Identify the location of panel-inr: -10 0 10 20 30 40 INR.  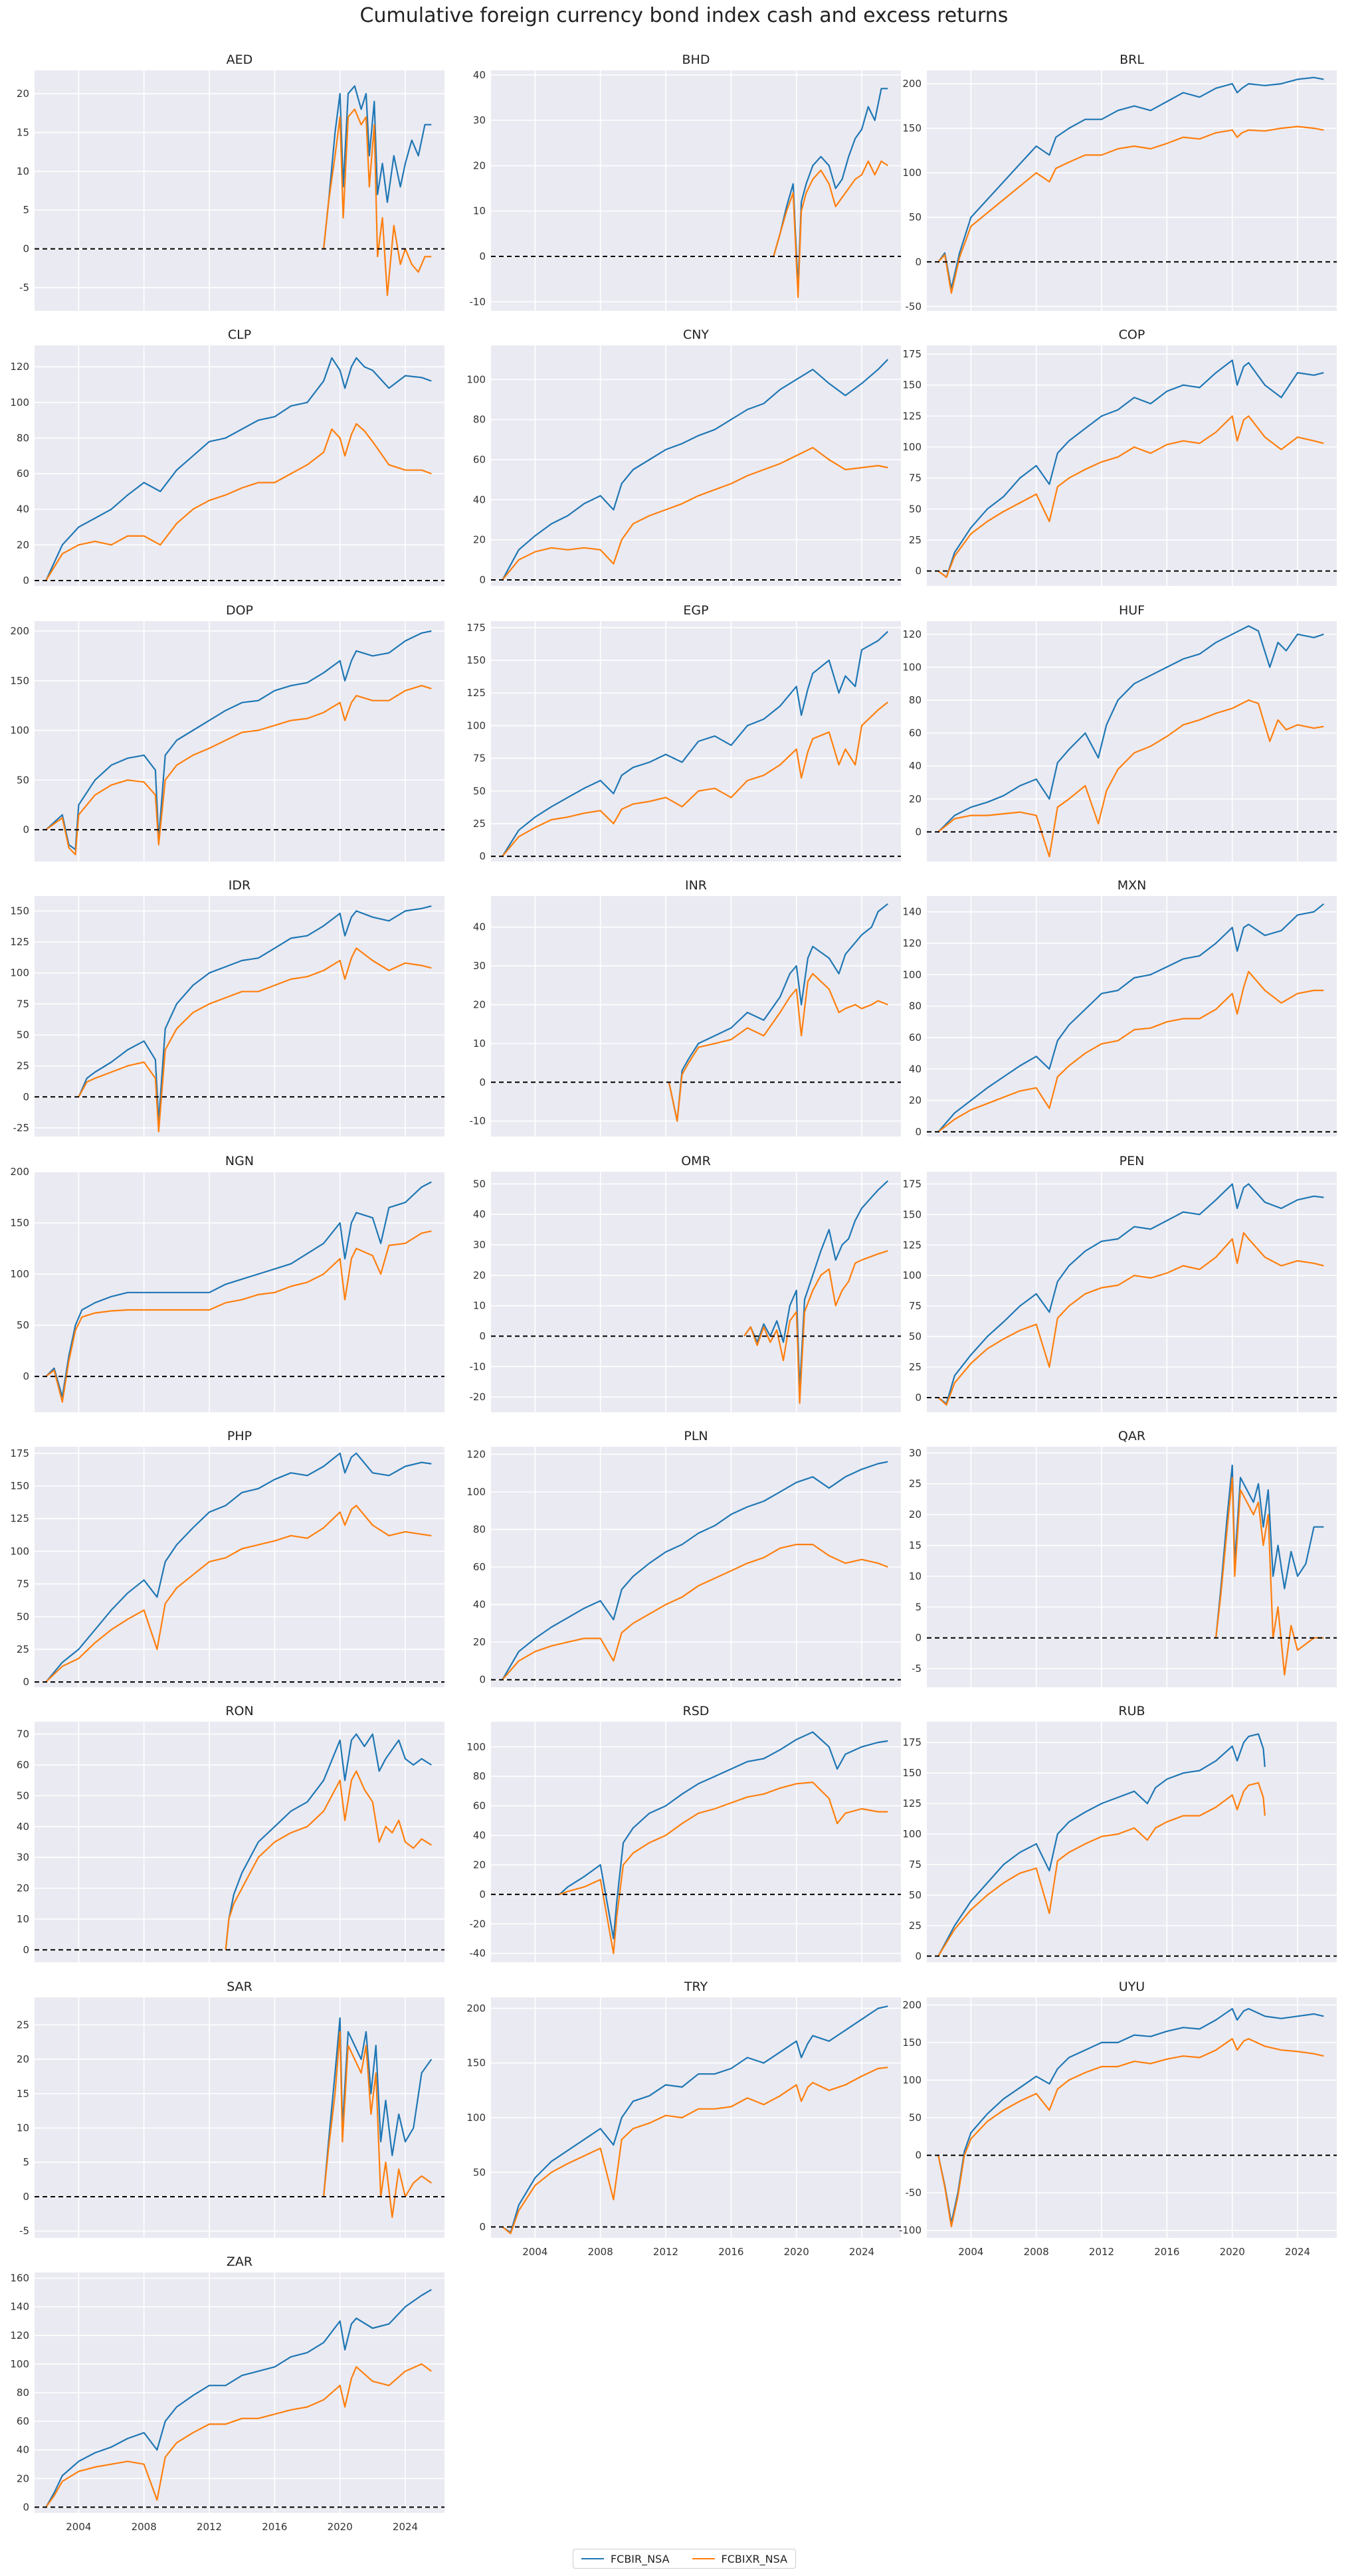
(685, 1007).